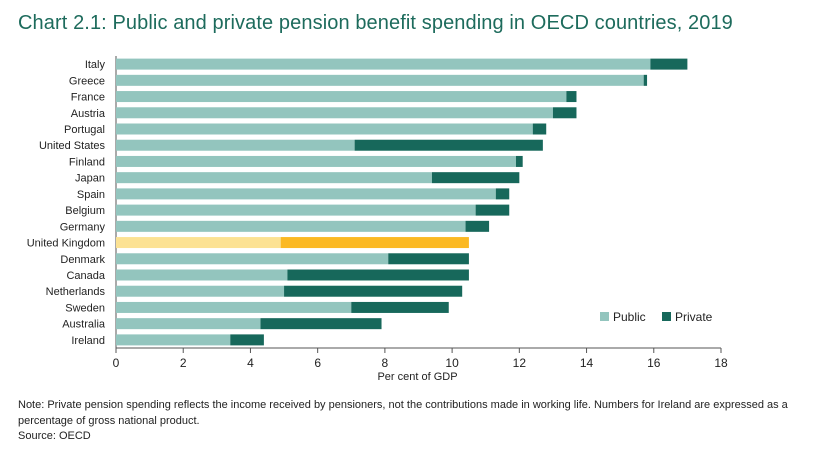 The image size is (814, 453). Describe the element at coordinates (324, 129) in the screenshot. I see `bar-public-portugal` at that location.